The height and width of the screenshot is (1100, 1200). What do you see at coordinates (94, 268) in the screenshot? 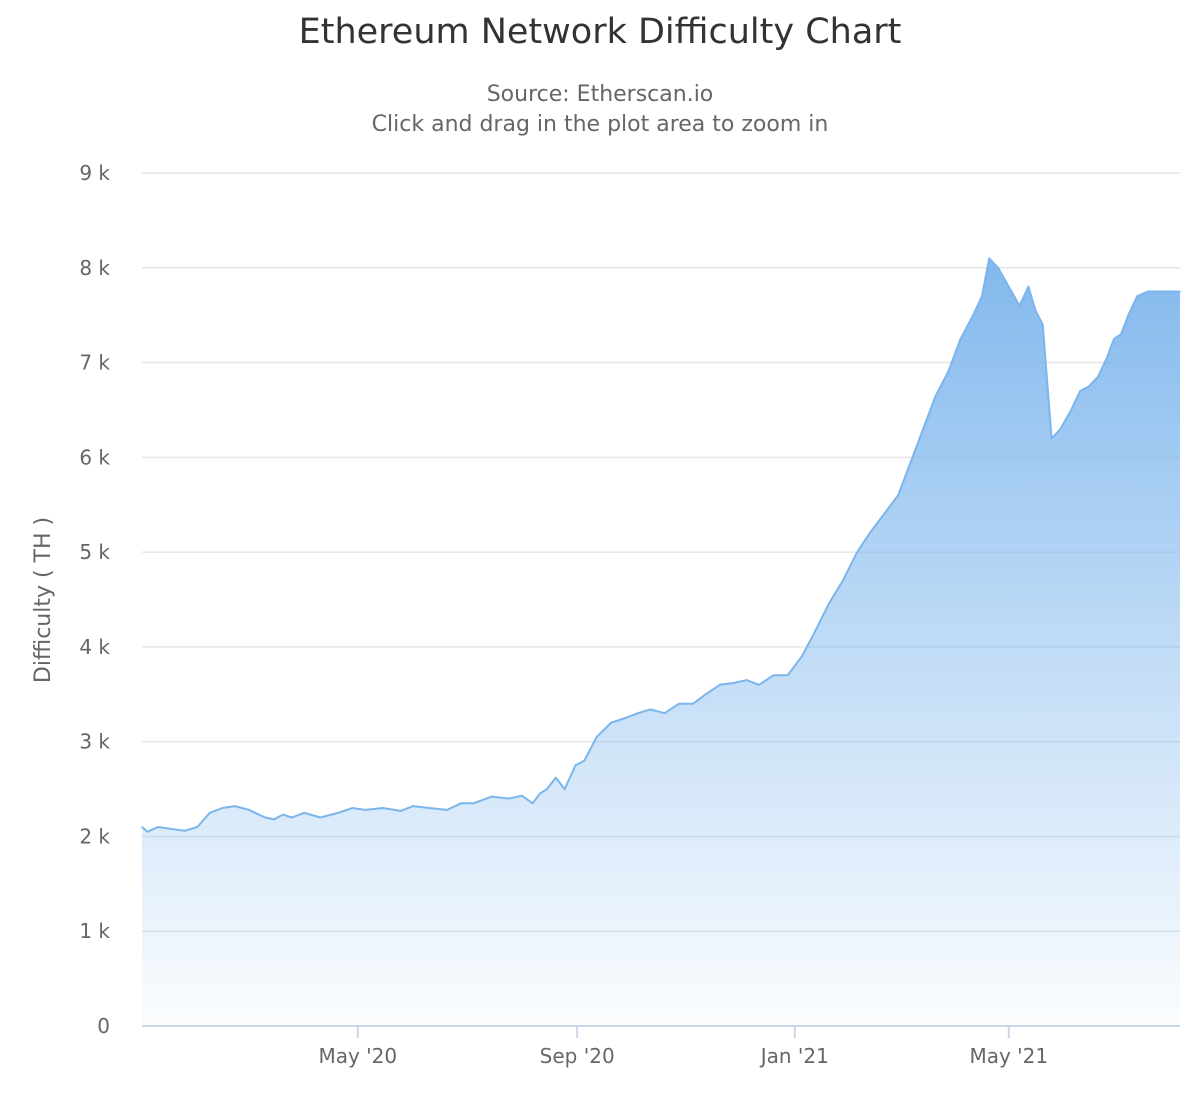
I see `y-tick-label: 8 k` at bounding box center [94, 268].